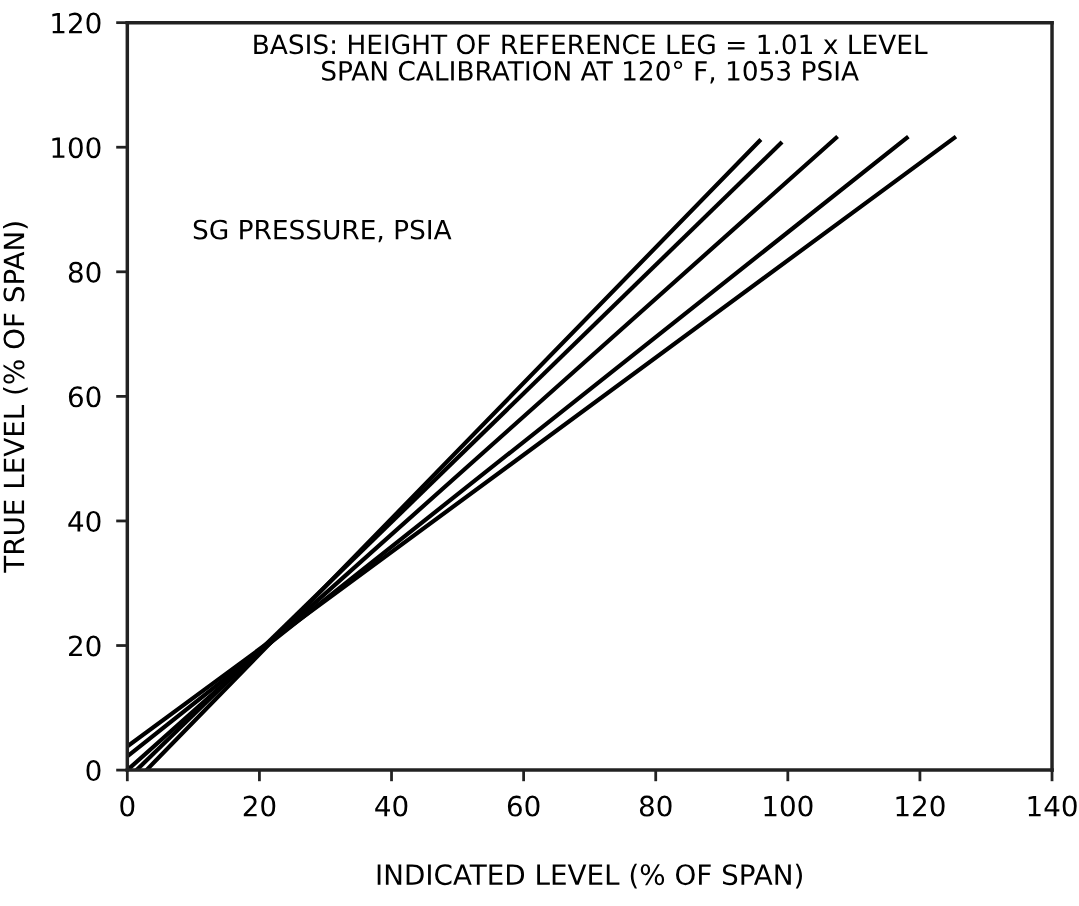  Describe the element at coordinates (93, 771) in the screenshot. I see `y-tick-label: 0` at that location.